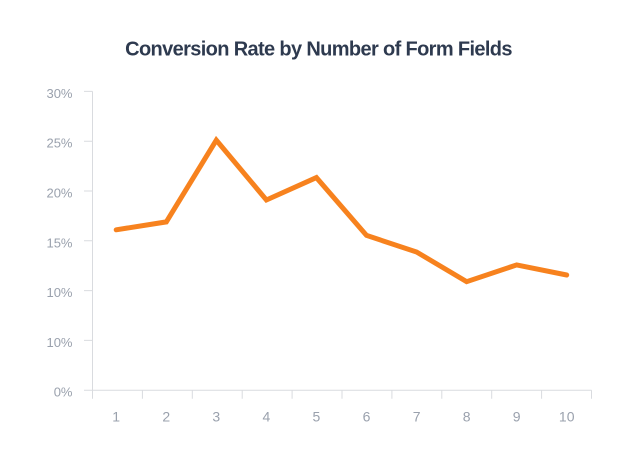  Describe the element at coordinates (567, 416) in the screenshot. I see `svg-text: 10` at that location.